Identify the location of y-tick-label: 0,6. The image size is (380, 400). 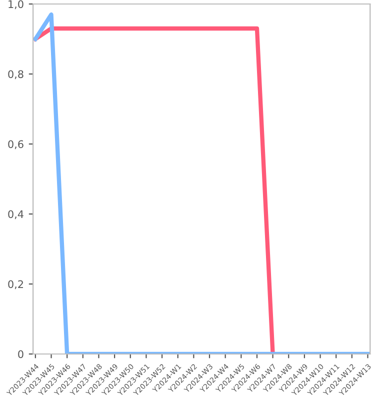
(16, 145).